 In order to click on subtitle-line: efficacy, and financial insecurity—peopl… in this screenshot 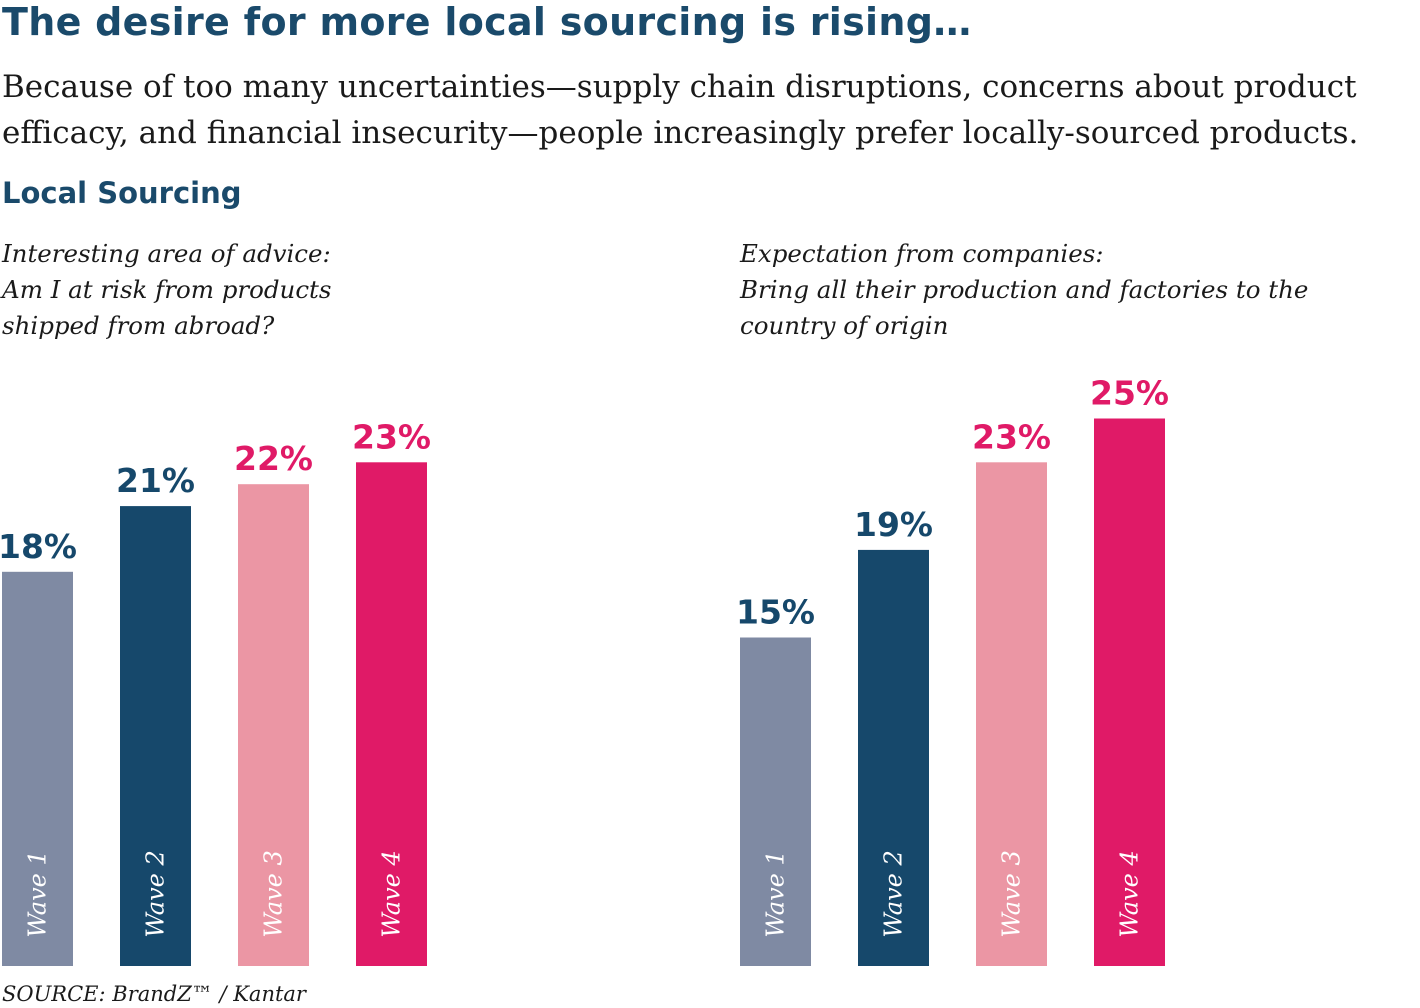, I will do `click(680, 133)`.